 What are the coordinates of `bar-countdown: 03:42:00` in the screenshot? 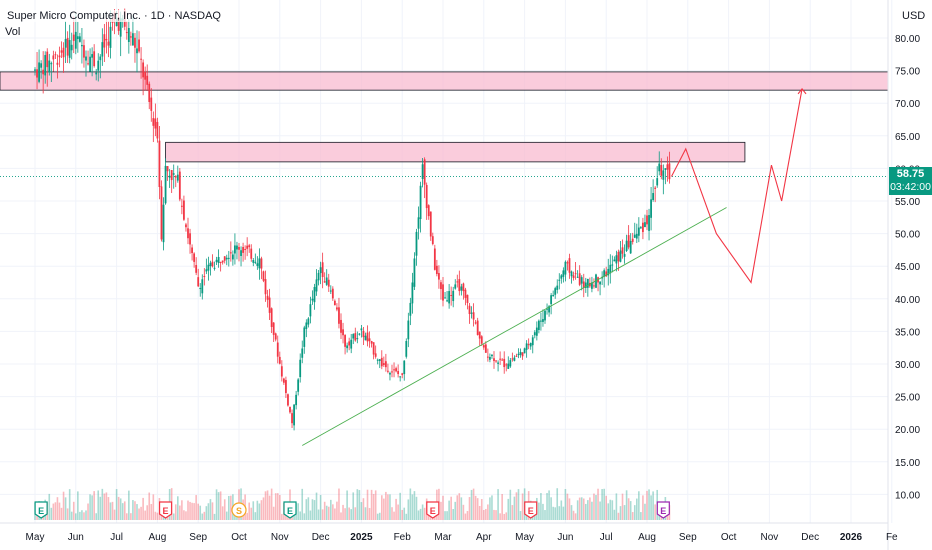 It's located at (910, 187).